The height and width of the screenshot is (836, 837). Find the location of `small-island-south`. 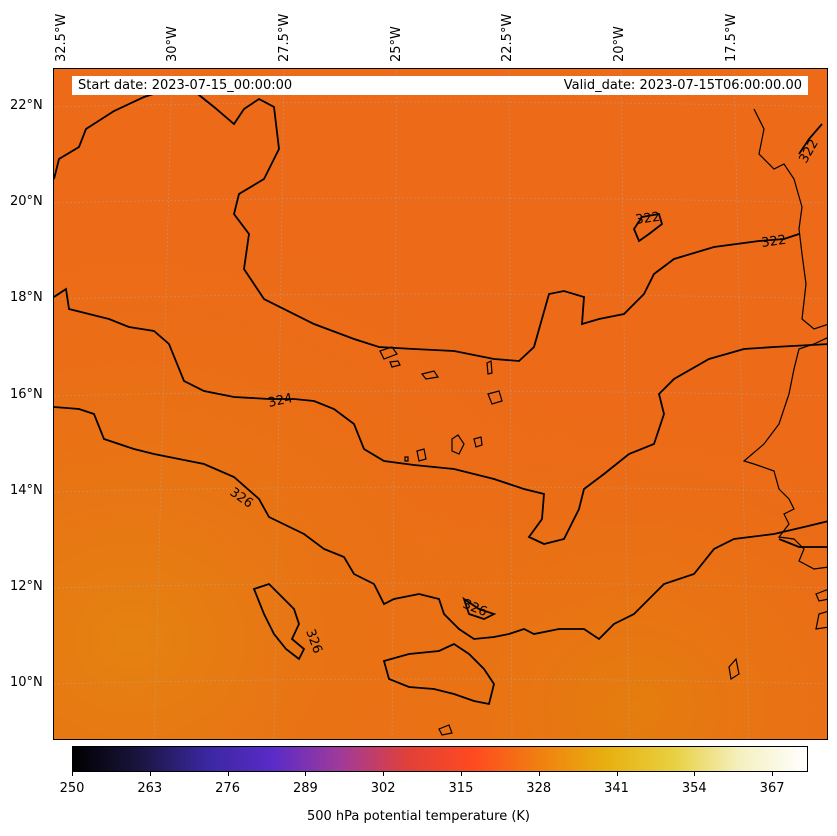

small-island-south is located at coordinates (445, 730).